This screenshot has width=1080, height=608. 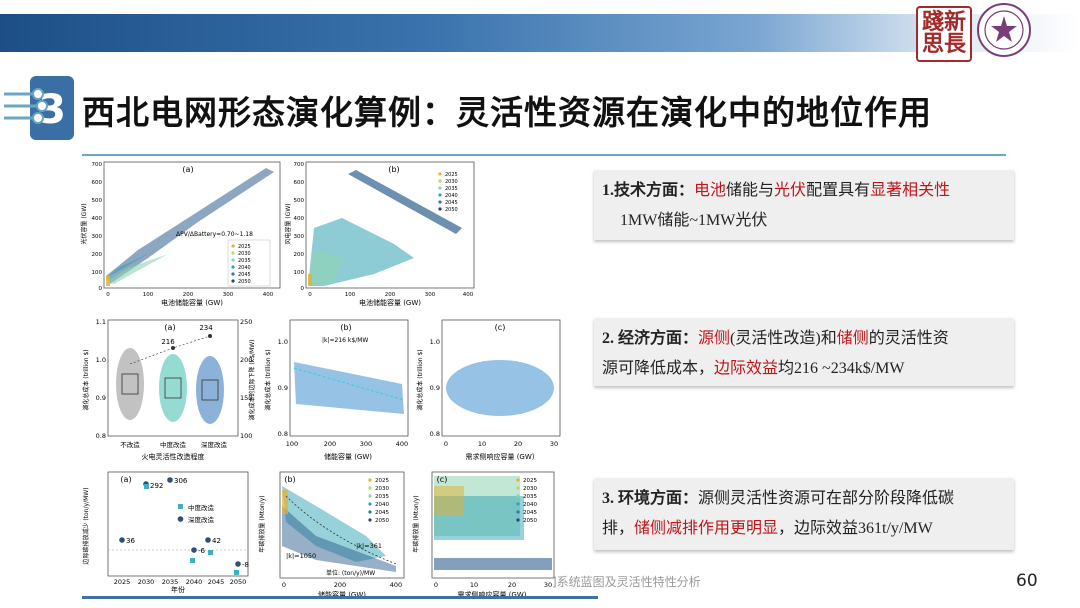 I want to click on tech-part5: 显著相关性, so click(x=910, y=190).